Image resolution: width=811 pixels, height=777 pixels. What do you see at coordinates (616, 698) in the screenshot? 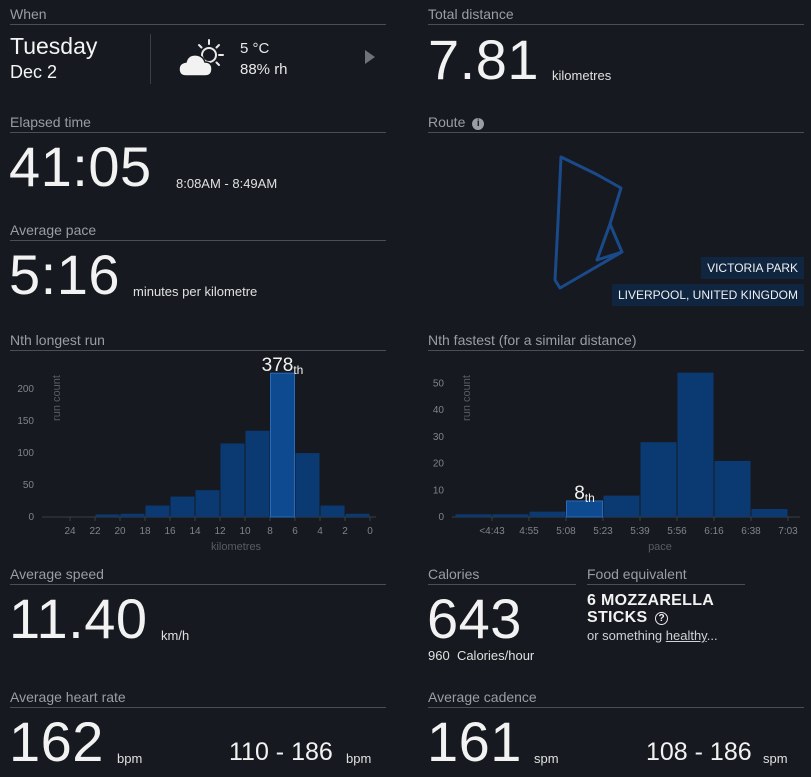
I see `average-cadence-title: Average cadence` at bounding box center [616, 698].